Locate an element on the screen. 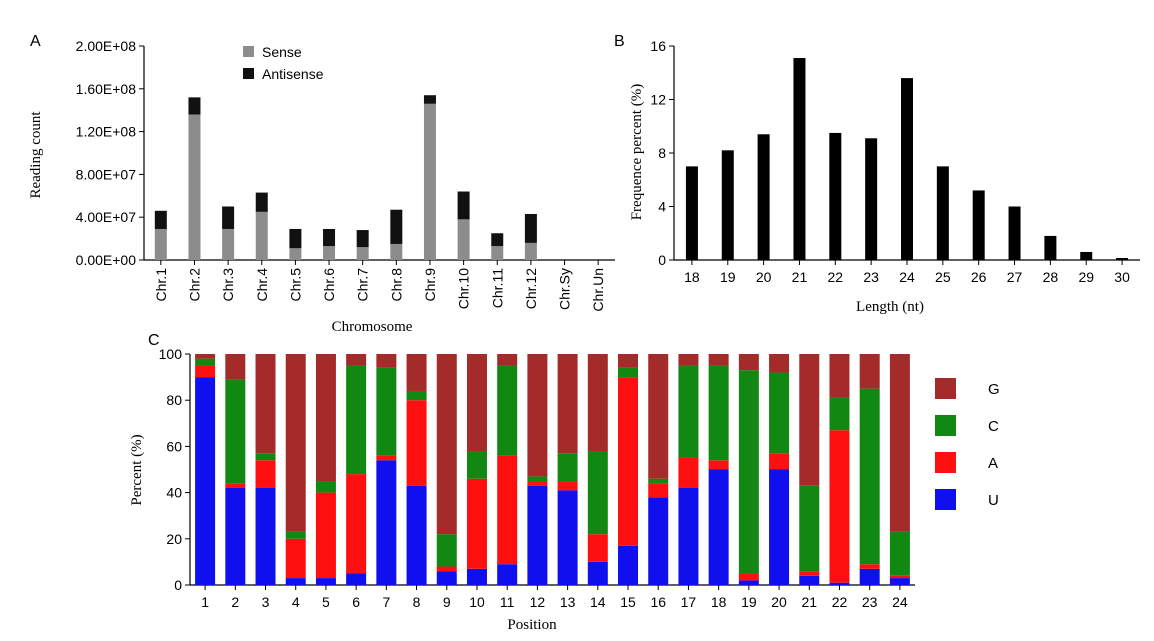 Image resolution: width=1154 pixels, height=641 pixels. legend-swatch-sense is located at coordinates (248, 51).